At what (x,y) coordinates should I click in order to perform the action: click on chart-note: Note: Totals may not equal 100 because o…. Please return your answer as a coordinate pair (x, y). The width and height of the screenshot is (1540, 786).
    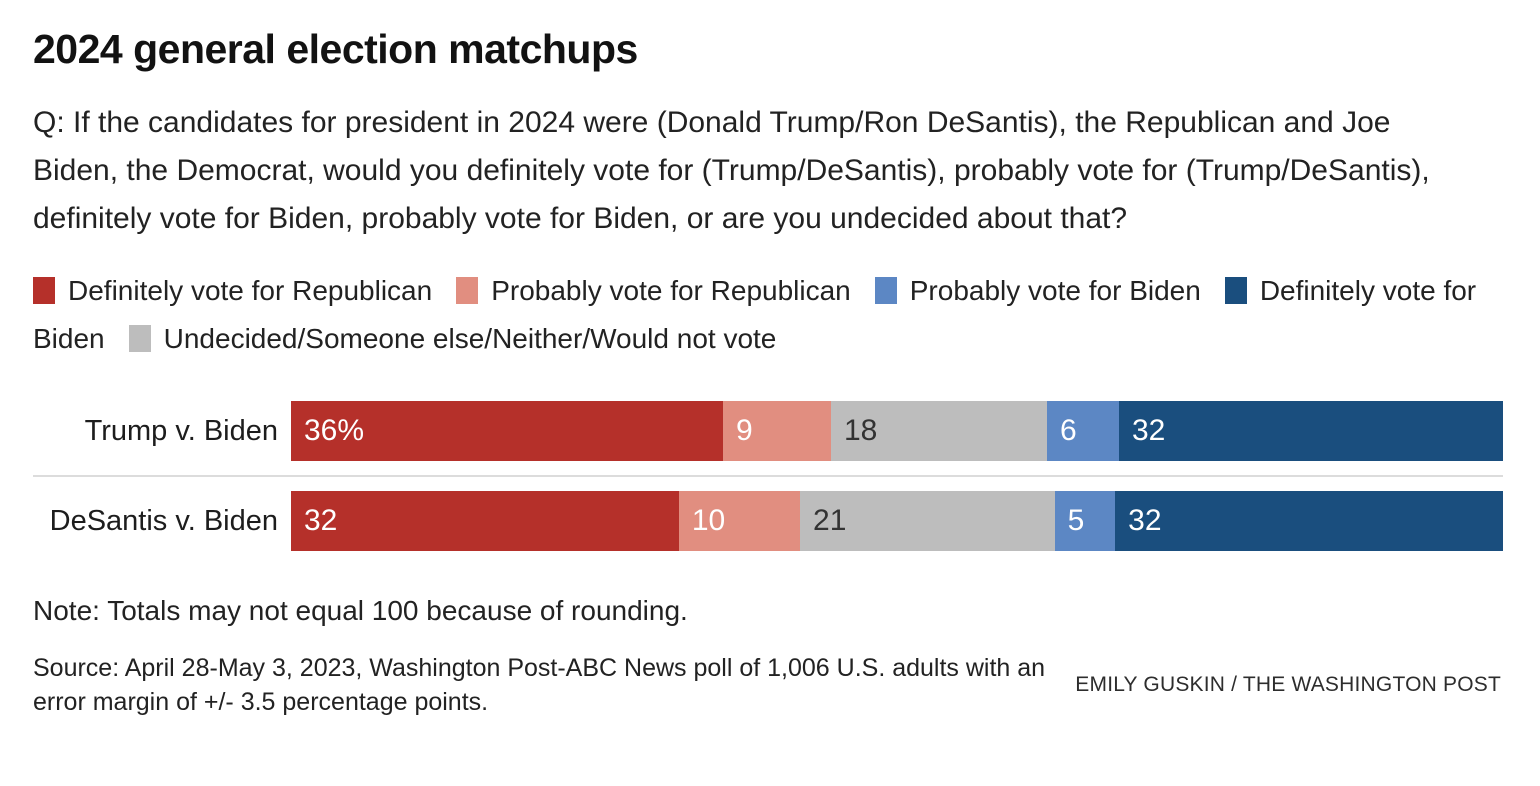
    Looking at the image, I should click on (360, 610).